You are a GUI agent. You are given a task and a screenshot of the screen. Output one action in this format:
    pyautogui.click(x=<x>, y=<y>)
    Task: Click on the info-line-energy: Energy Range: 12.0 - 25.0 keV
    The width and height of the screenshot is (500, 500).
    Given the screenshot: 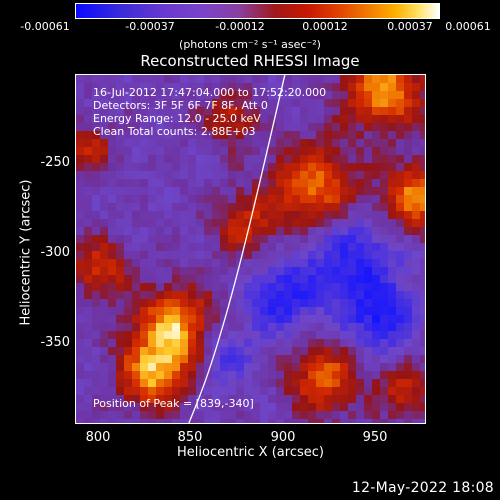 What is the action you would take?
    pyautogui.click(x=177, y=118)
    